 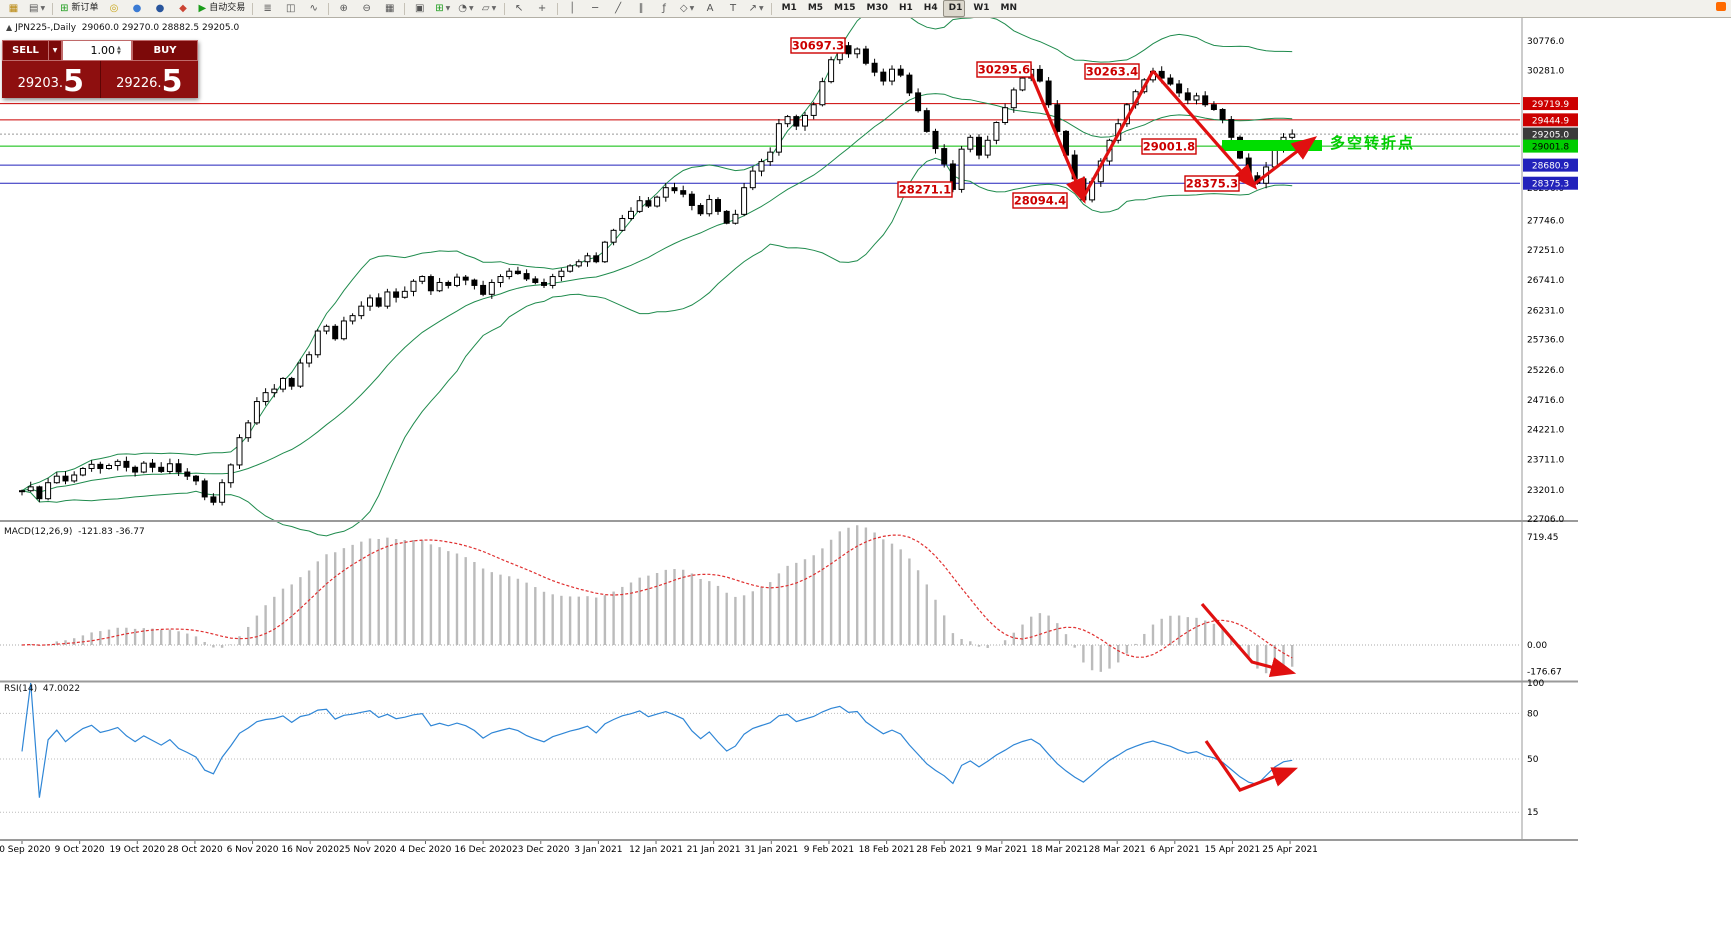 I want to click on timeframe-m30-button: M30, so click(x=876, y=8).